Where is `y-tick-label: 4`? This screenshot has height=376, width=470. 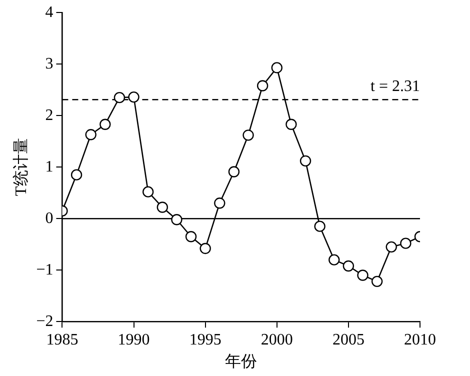 y-tick-label: 4 is located at coordinates (49, 12).